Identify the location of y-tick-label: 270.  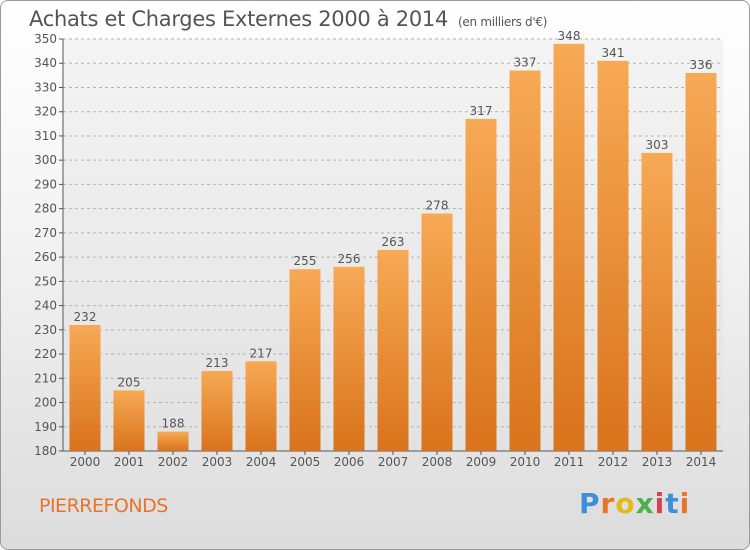
(45, 233).